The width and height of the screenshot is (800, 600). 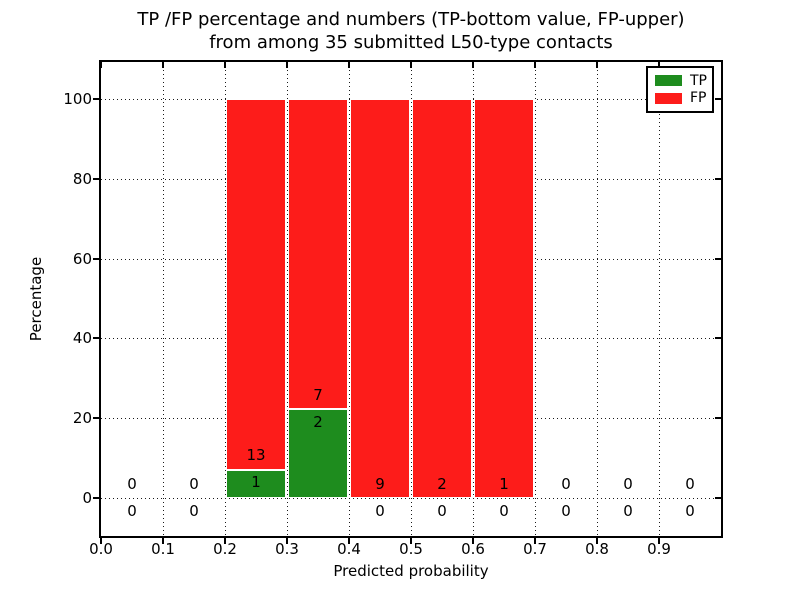 I want to click on legend-entry-tp: TP, so click(x=681, y=80).